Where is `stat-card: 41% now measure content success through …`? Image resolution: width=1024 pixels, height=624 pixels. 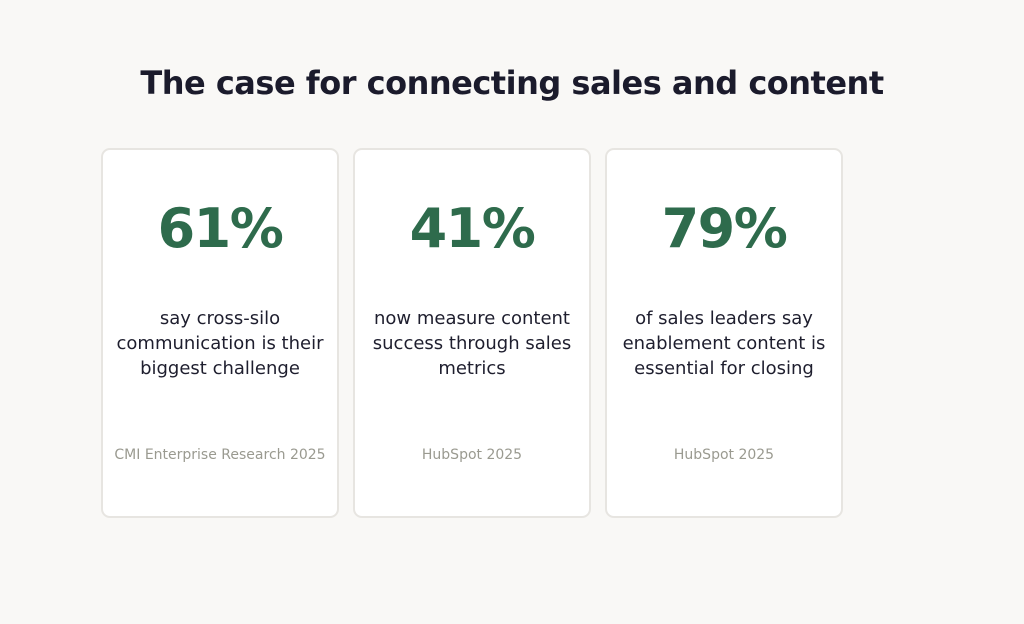 stat-card: 41% now measure content success through … is located at coordinates (472, 333).